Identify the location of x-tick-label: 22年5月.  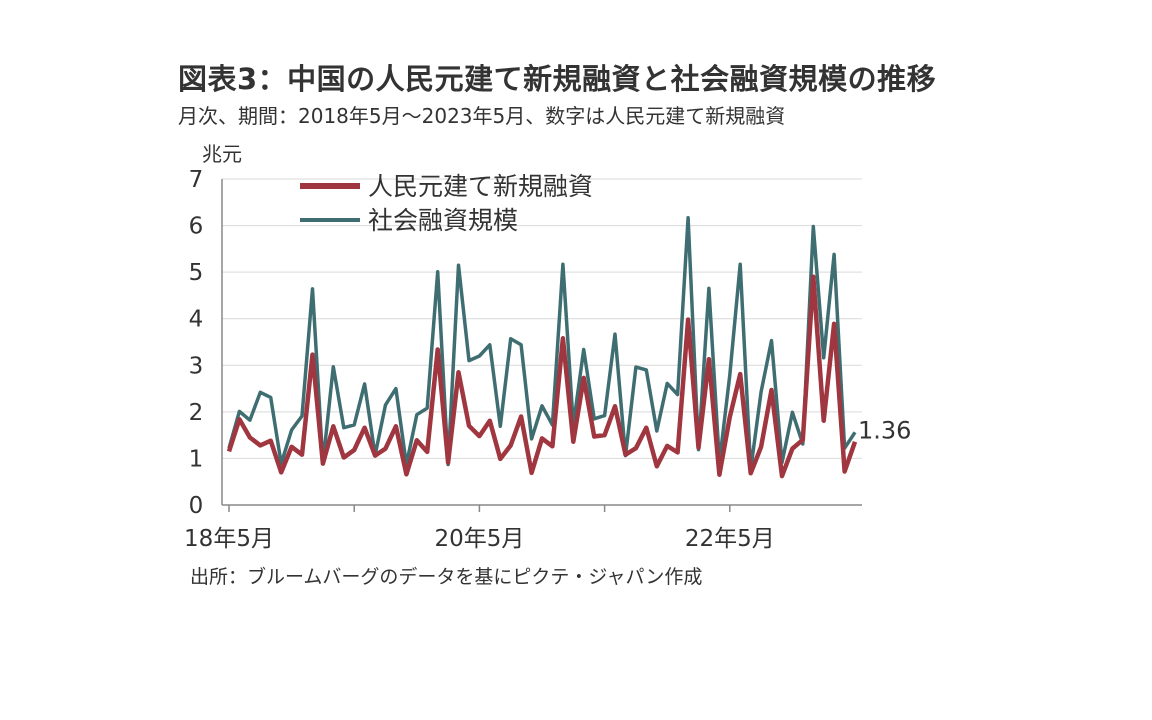
(730, 539).